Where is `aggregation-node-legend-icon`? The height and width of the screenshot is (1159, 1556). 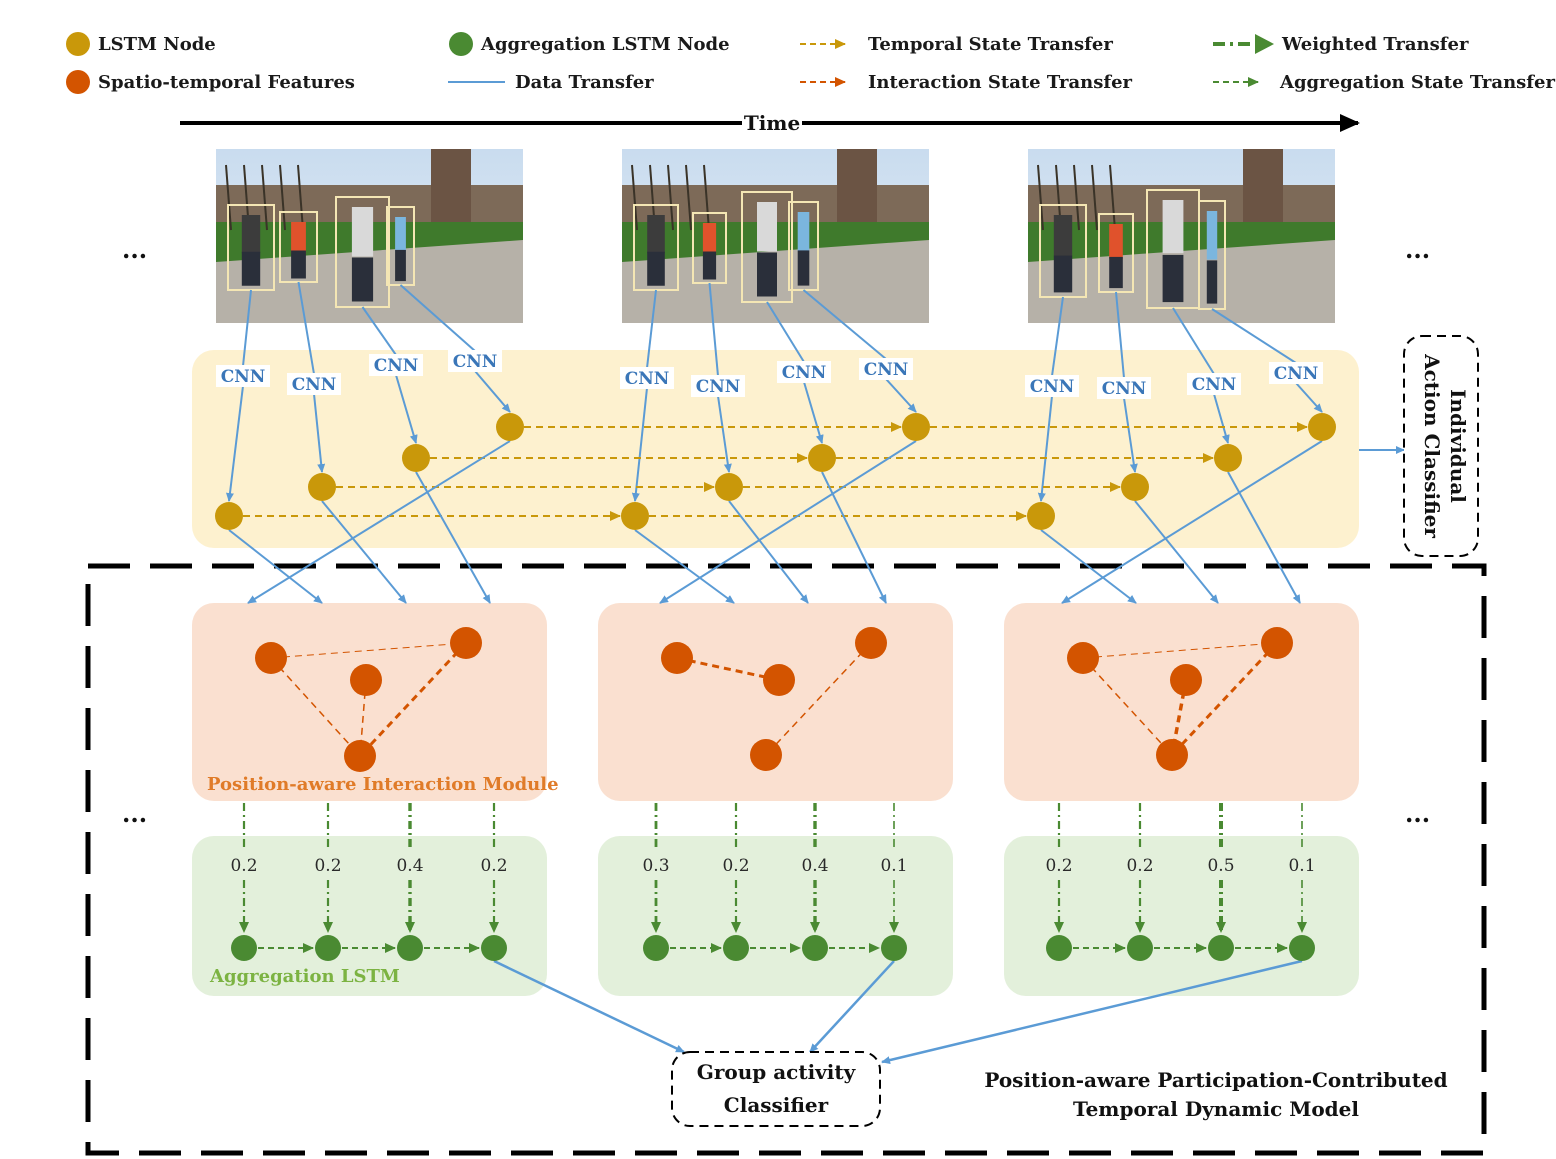
aggregation-node-legend-icon is located at coordinates (461, 44).